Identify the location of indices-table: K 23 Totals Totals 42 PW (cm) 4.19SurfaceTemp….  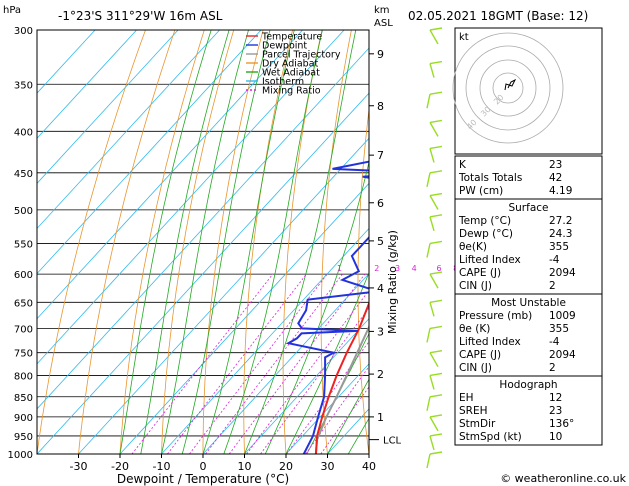
(528, 300).